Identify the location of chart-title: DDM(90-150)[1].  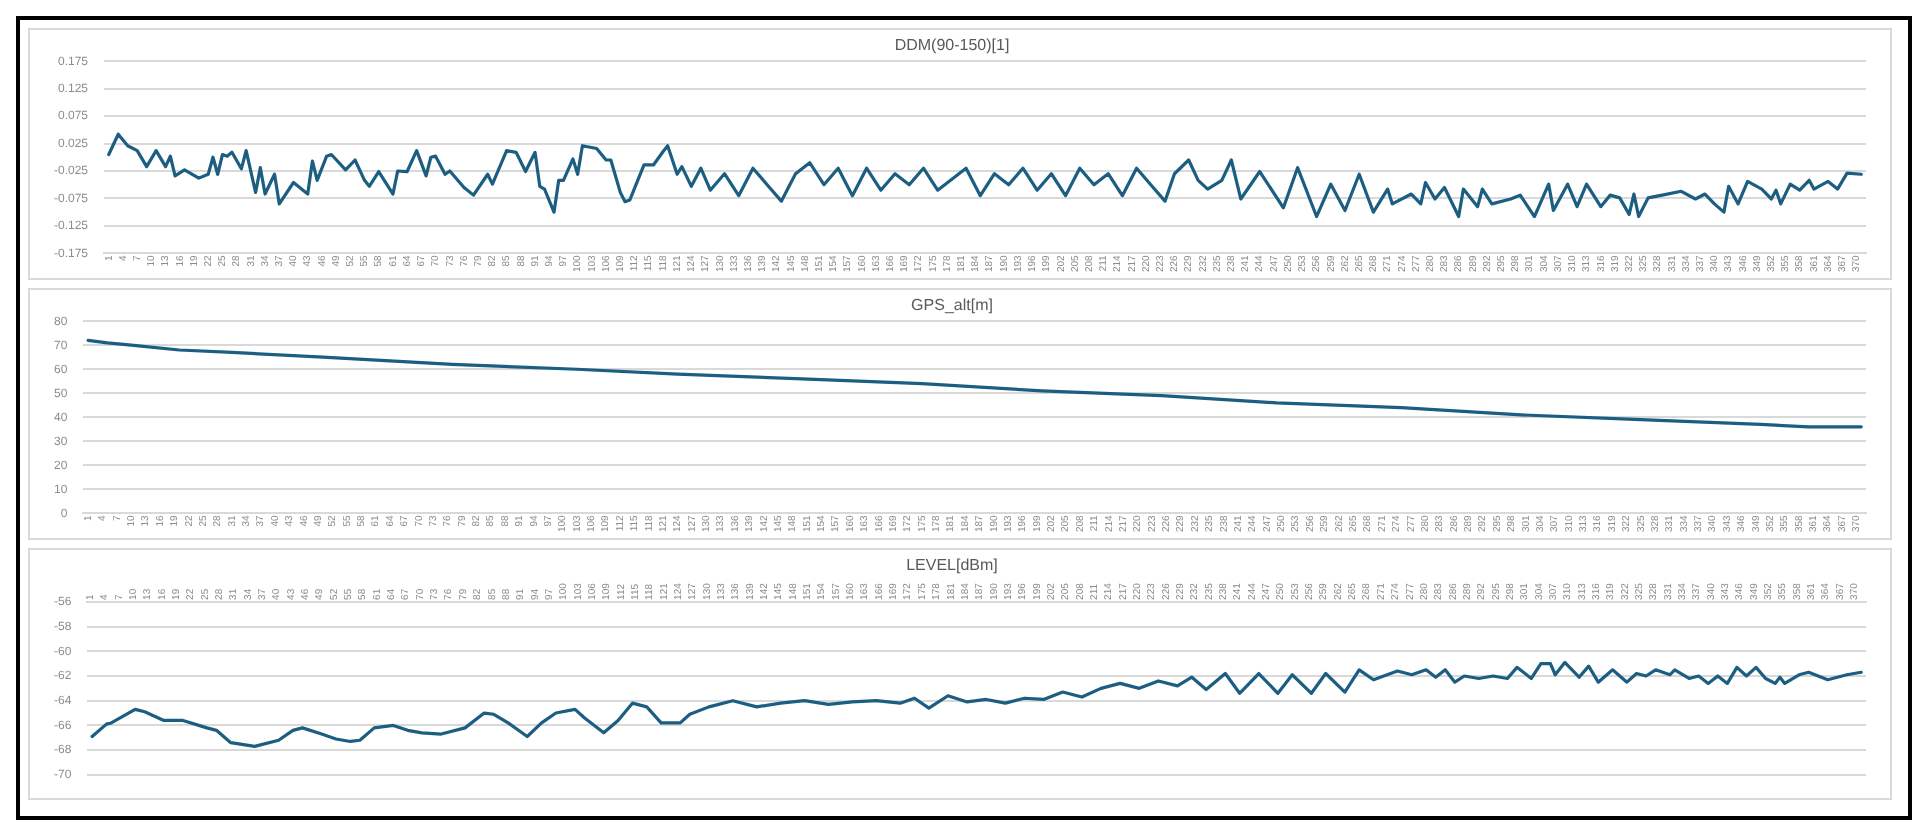
(952, 45).